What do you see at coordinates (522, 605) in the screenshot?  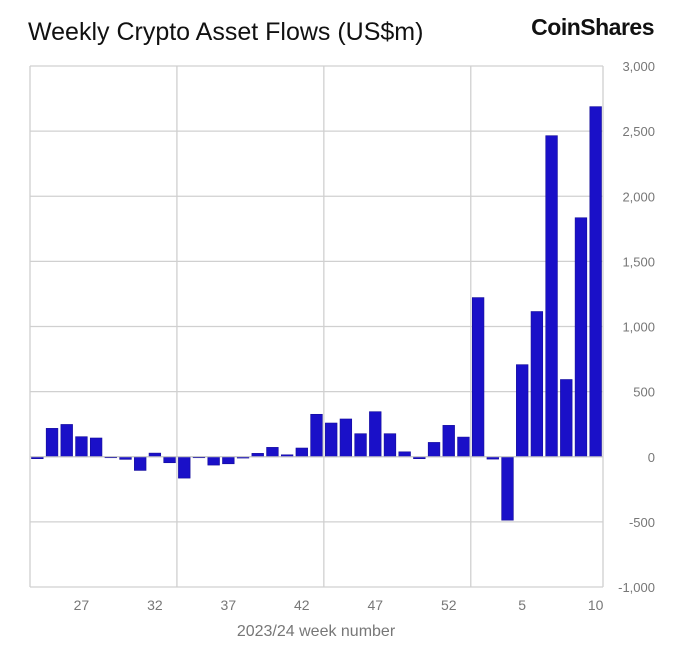 I see `x-tick-label: 5` at bounding box center [522, 605].